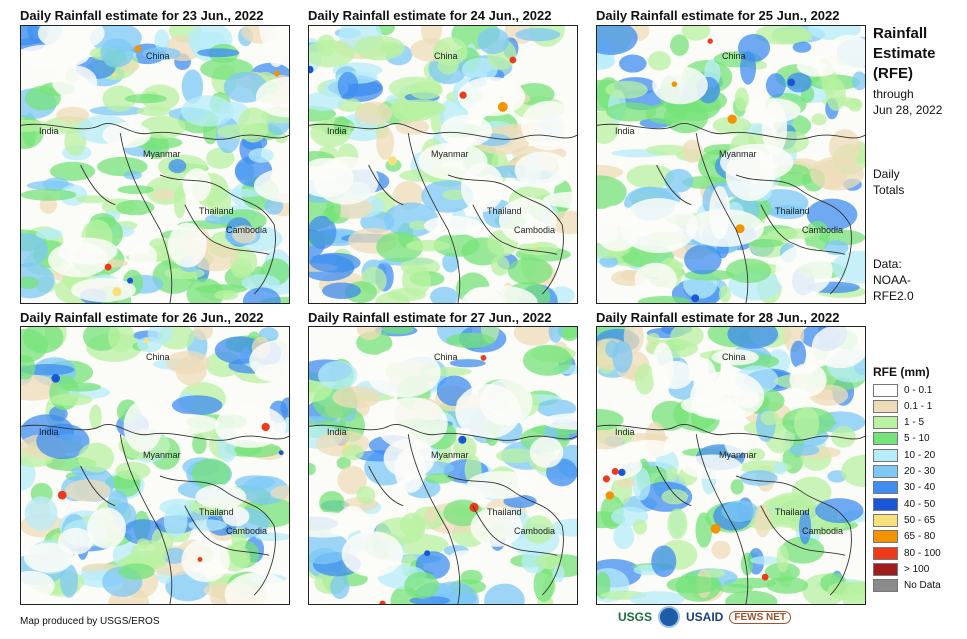 The width and height of the screenshot is (967, 639). Describe the element at coordinates (901, 569) in the screenshot. I see `legend-item: > 100` at that location.